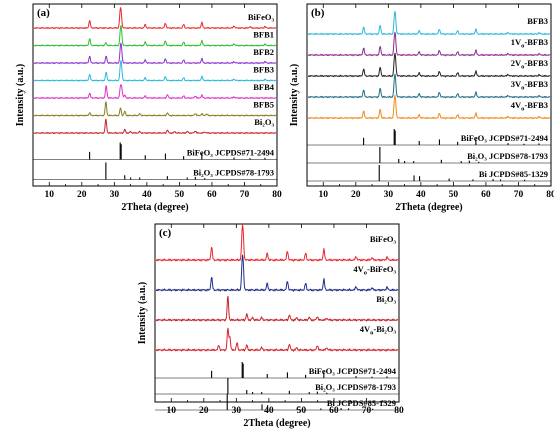  Describe the element at coordinates (155, 126) in the screenshot. I see `panel-a-trace-bi2o3` at that location.